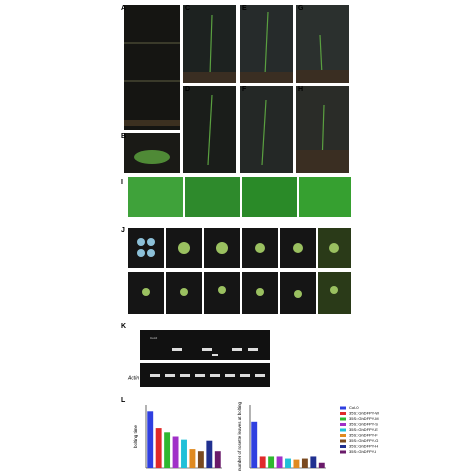 Image resolution: width=474 pixels, height=474 pixels. What do you see at coordinates (244, 8) in the screenshot?
I see `panel-label: E` at bounding box center [244, 8].